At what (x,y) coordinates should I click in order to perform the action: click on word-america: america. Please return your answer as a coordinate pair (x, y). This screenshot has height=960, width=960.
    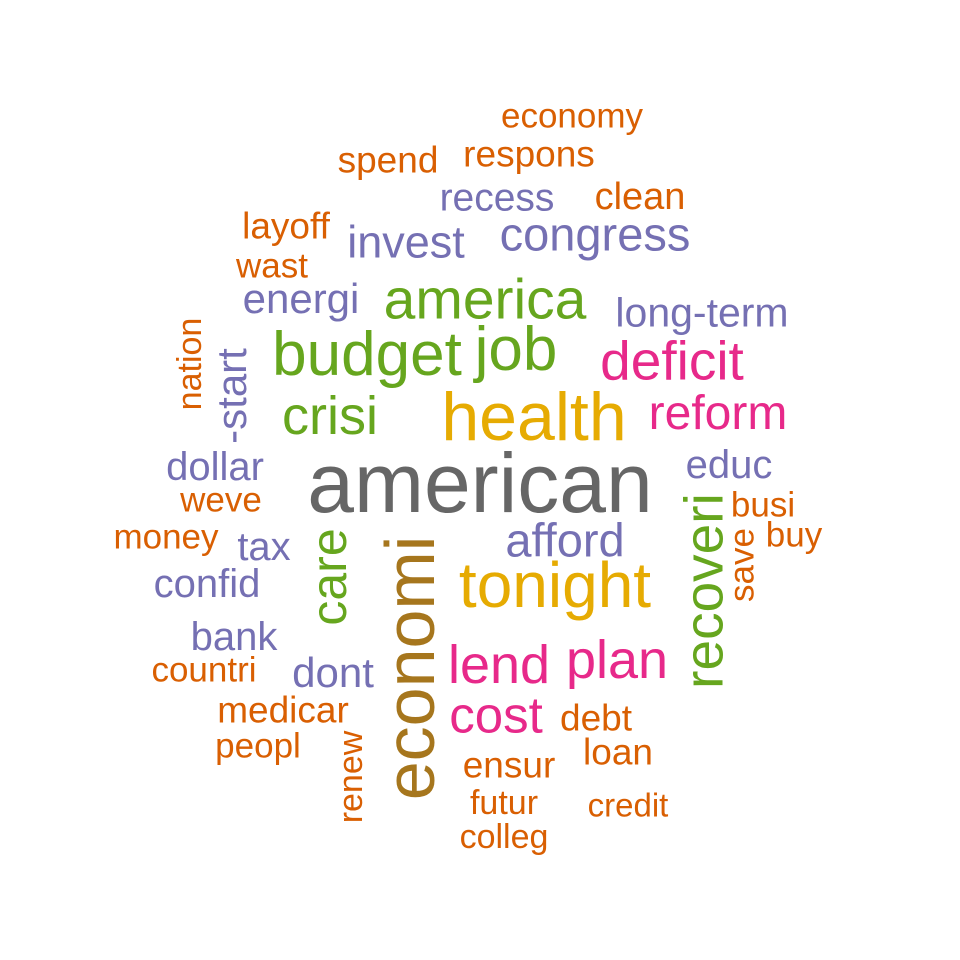
    Looking at the image, I should click on (485, 299).